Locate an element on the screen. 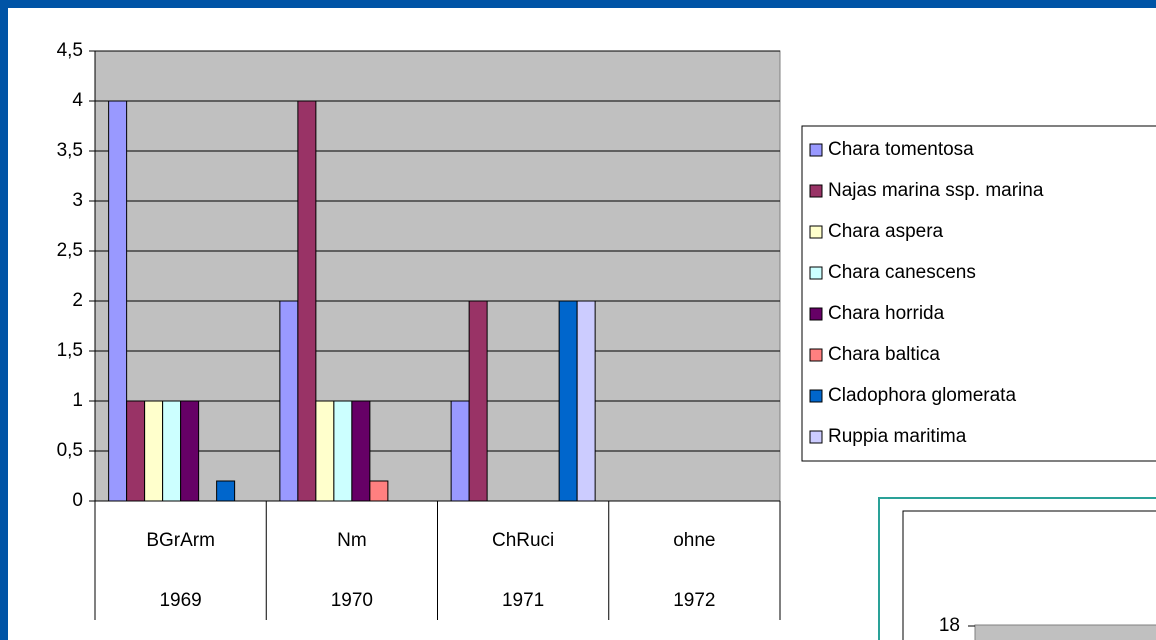 The height and width of the screenshot is (640, 1156). legend-label: Chara tomentosa is located at coordinates (901, 149).